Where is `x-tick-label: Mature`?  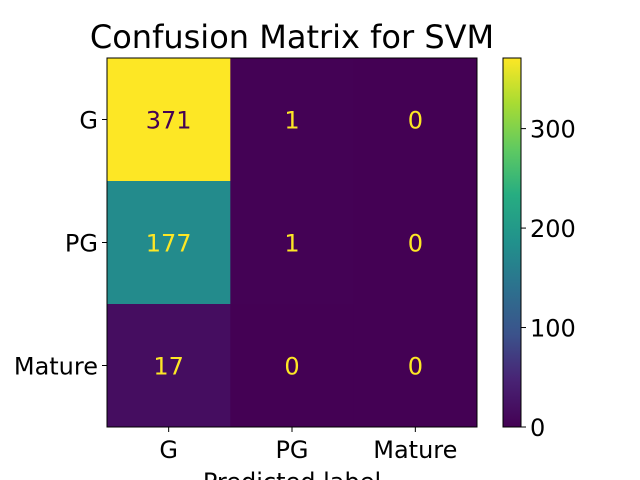 x-tick-label: Mature is located at coordinates (415, 450).